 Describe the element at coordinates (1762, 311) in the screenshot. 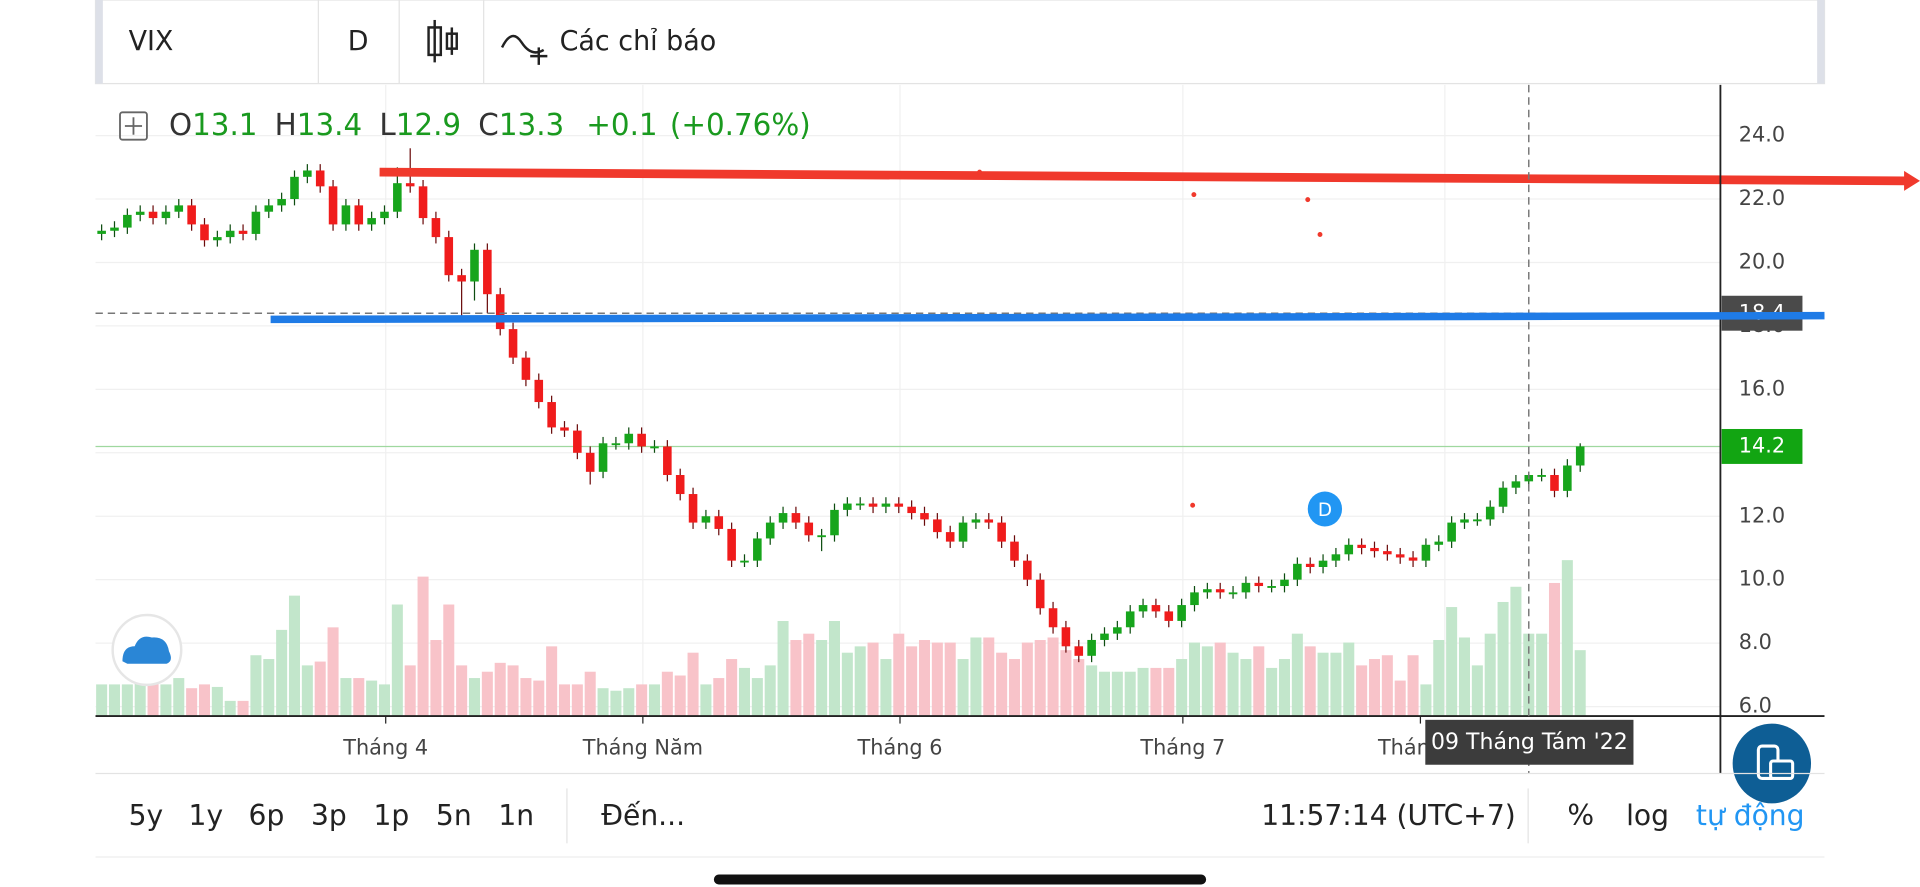

I see `crosshair-price-label: 18.4` at that location.